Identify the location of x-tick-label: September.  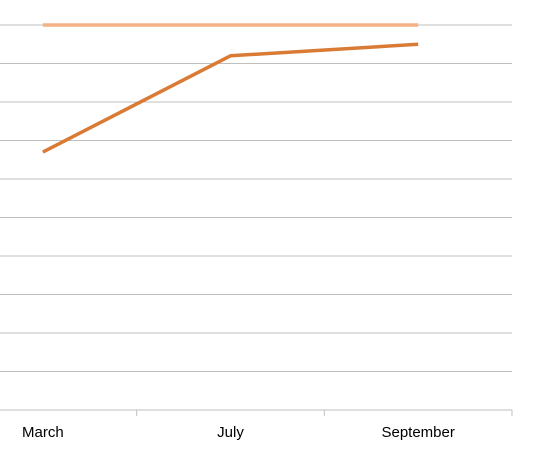
(417, 432).